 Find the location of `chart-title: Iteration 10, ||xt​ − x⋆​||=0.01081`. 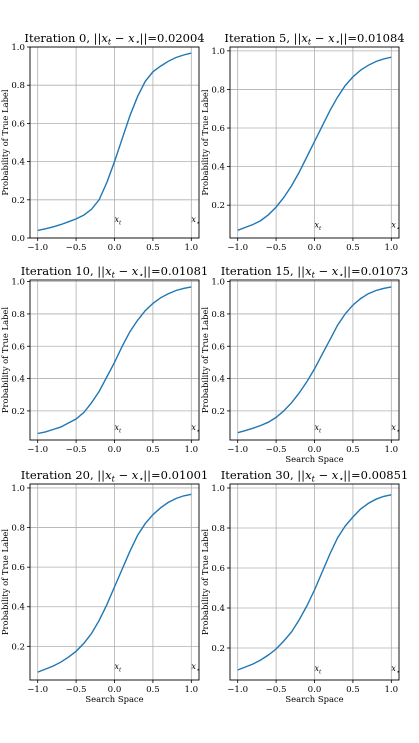

chart-title: Iteration 10, ||xt​ − x⋆​||=0.01081 is located at coordinates (115, 272).